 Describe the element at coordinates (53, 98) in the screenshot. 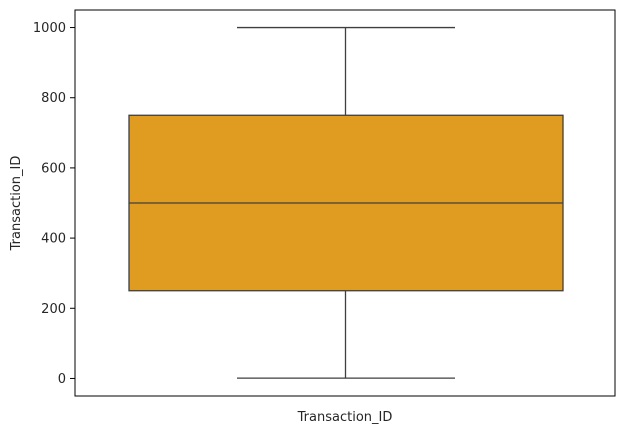

I see `y-tick-label: 800` at that location.